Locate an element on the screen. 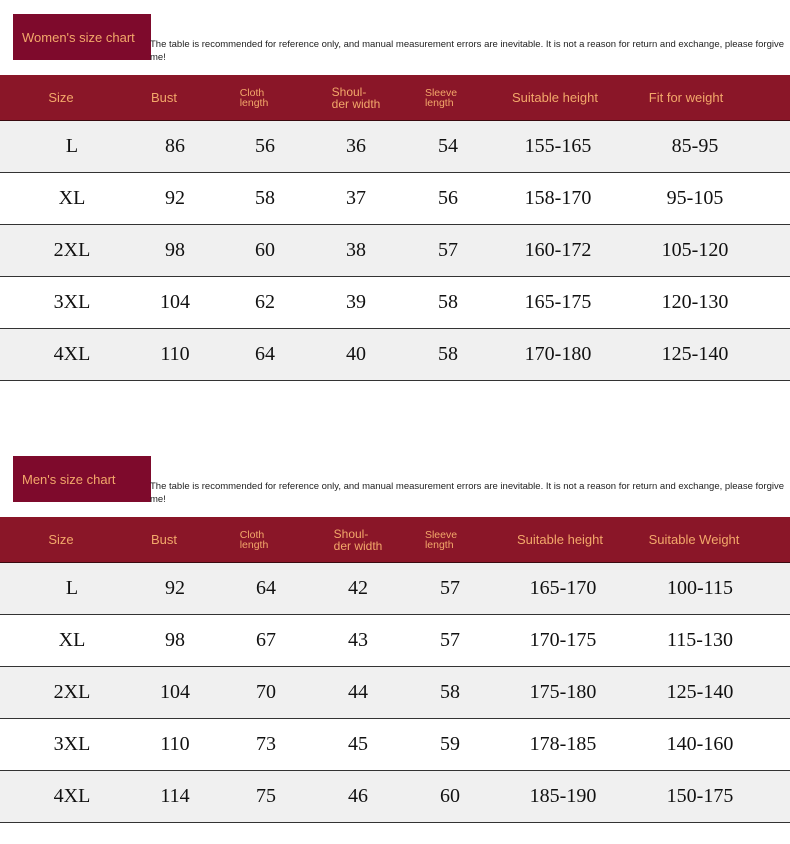 This screenshot has height=844, width=790. table-cell: 59 is located at coordinates (450, 744).